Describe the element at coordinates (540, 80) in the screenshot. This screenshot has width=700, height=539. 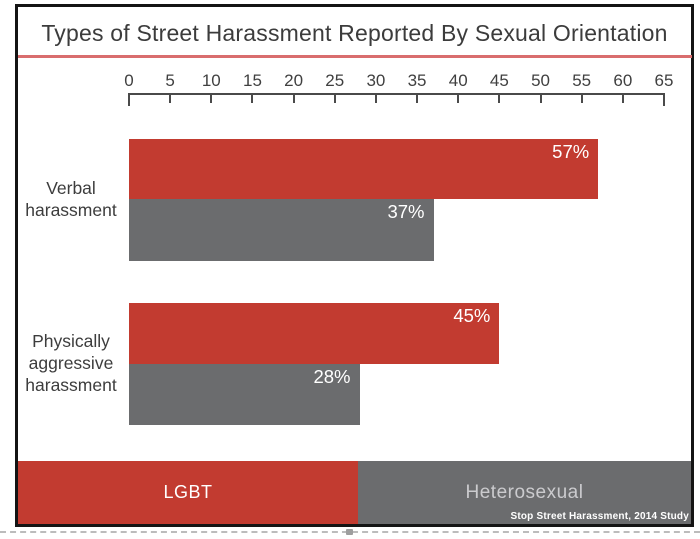
I see `tick-label: 50` at that location.